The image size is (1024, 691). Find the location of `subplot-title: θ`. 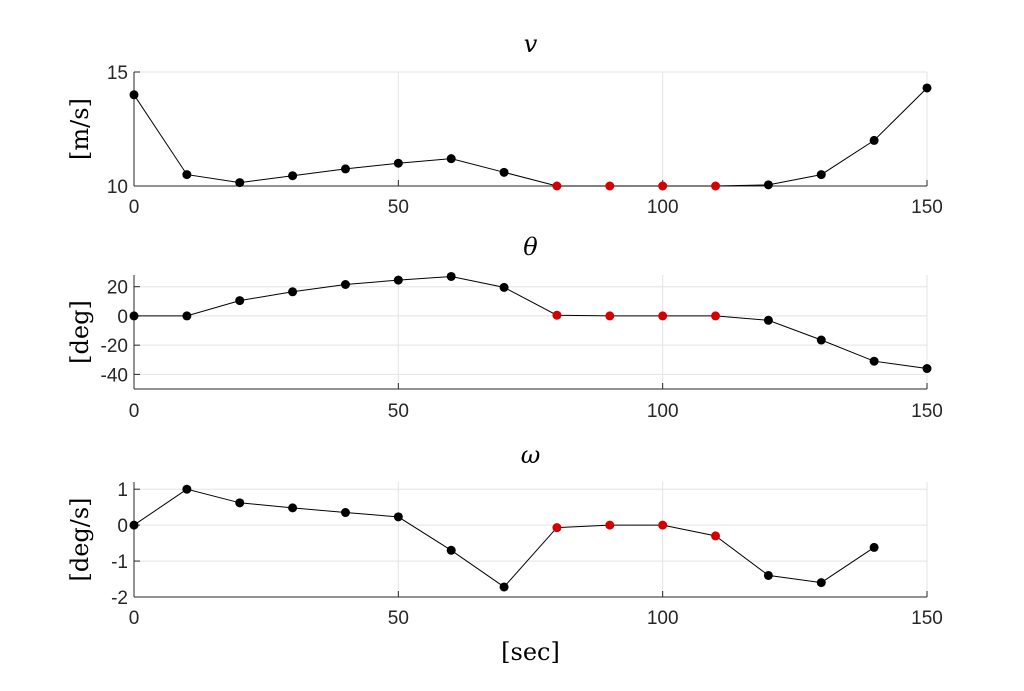

subplot-title: θ is located at coordinates (530, 247).